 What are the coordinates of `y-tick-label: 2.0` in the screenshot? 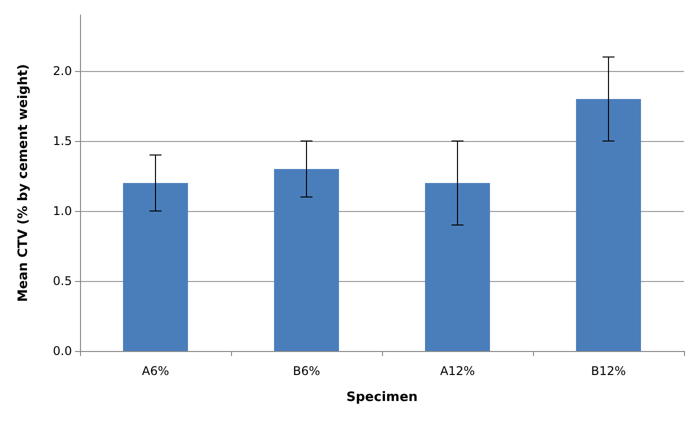 It's located at (62, 71).